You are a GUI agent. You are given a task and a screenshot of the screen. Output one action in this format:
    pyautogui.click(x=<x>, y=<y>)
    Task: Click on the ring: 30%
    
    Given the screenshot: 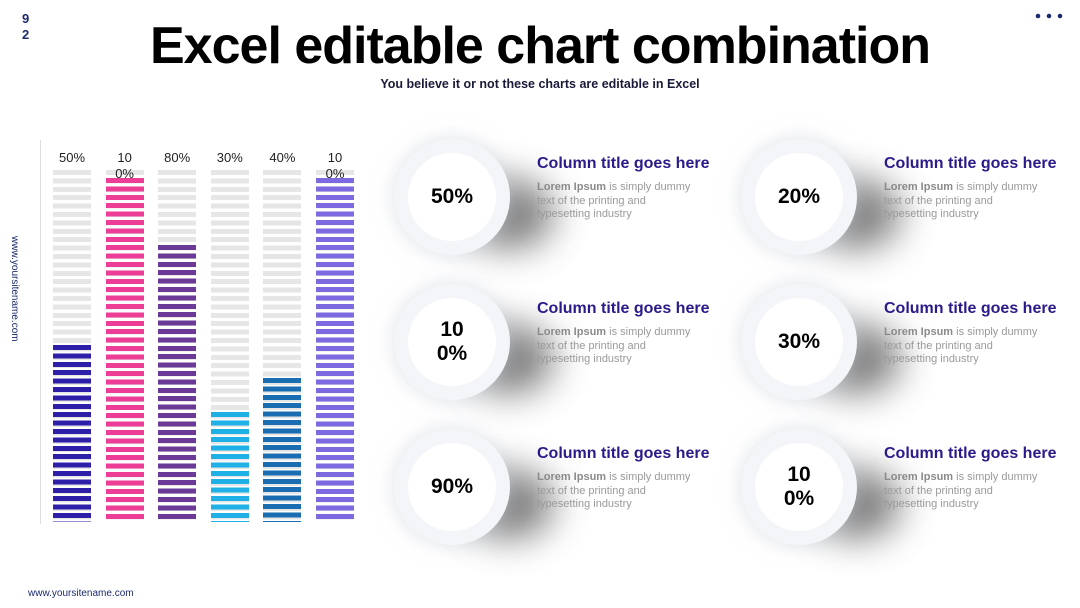 What is the action you would take?
    pyautogui.click(x=799, y=342)
    